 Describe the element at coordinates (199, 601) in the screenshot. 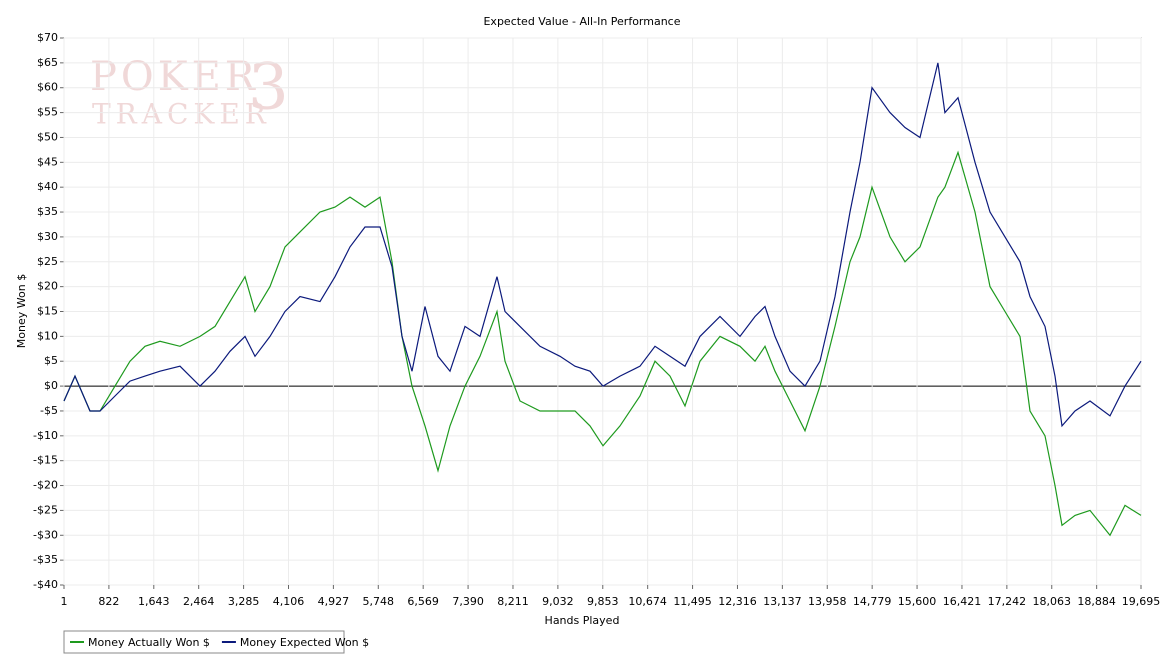

I see `x-tick-label: 2,464` at that location.